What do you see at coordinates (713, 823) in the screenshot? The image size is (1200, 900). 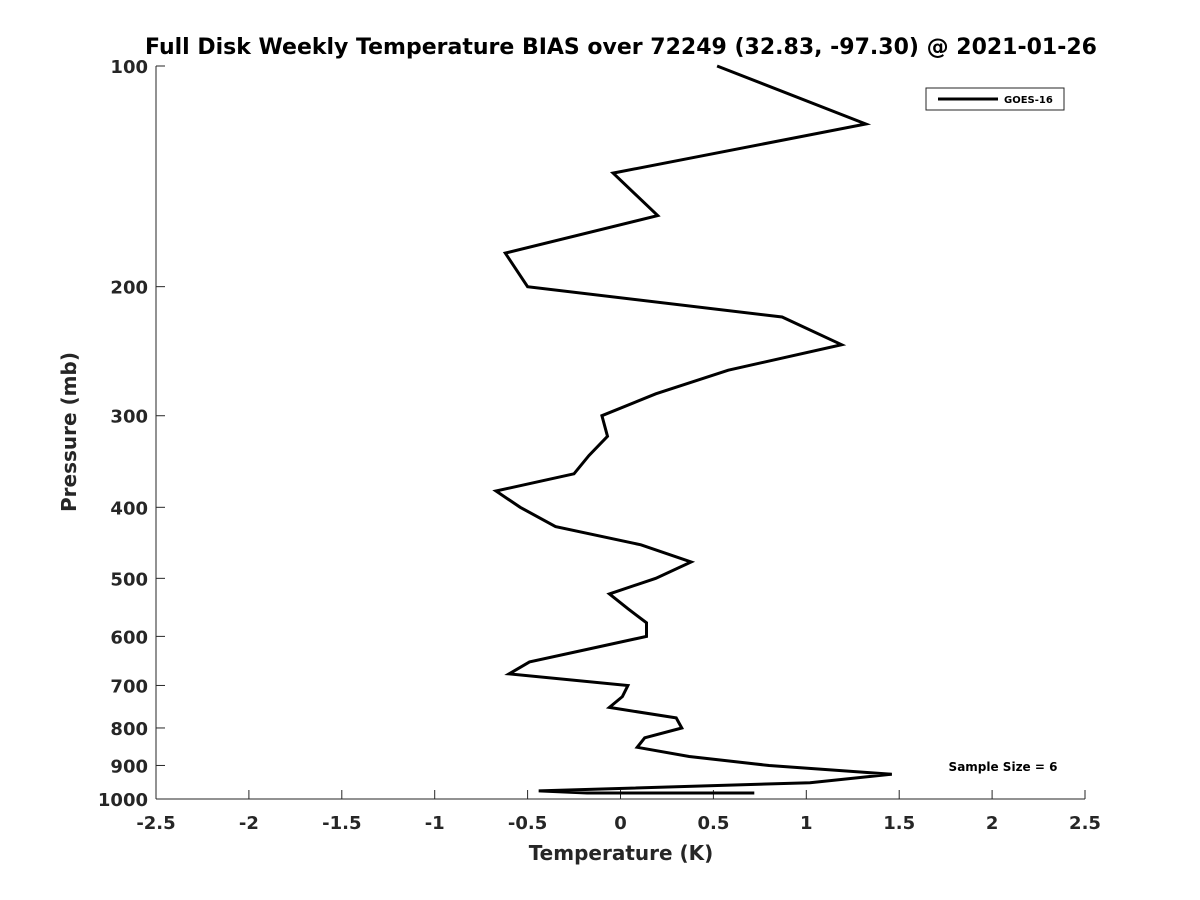 I see `x-tick-label: 0.5` at bounding box center [713, 823].